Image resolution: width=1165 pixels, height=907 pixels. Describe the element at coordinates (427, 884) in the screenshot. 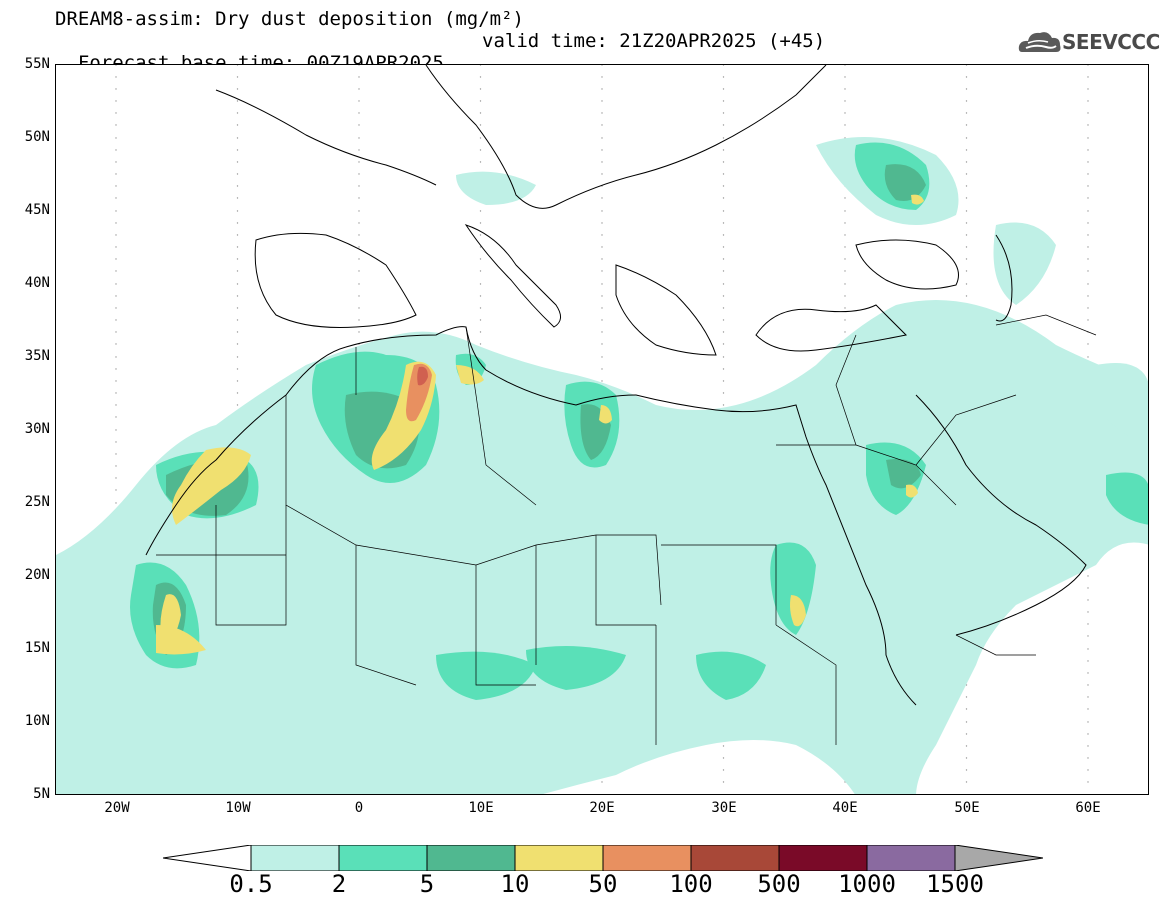

I see `colorbar-label: 5` at that location.